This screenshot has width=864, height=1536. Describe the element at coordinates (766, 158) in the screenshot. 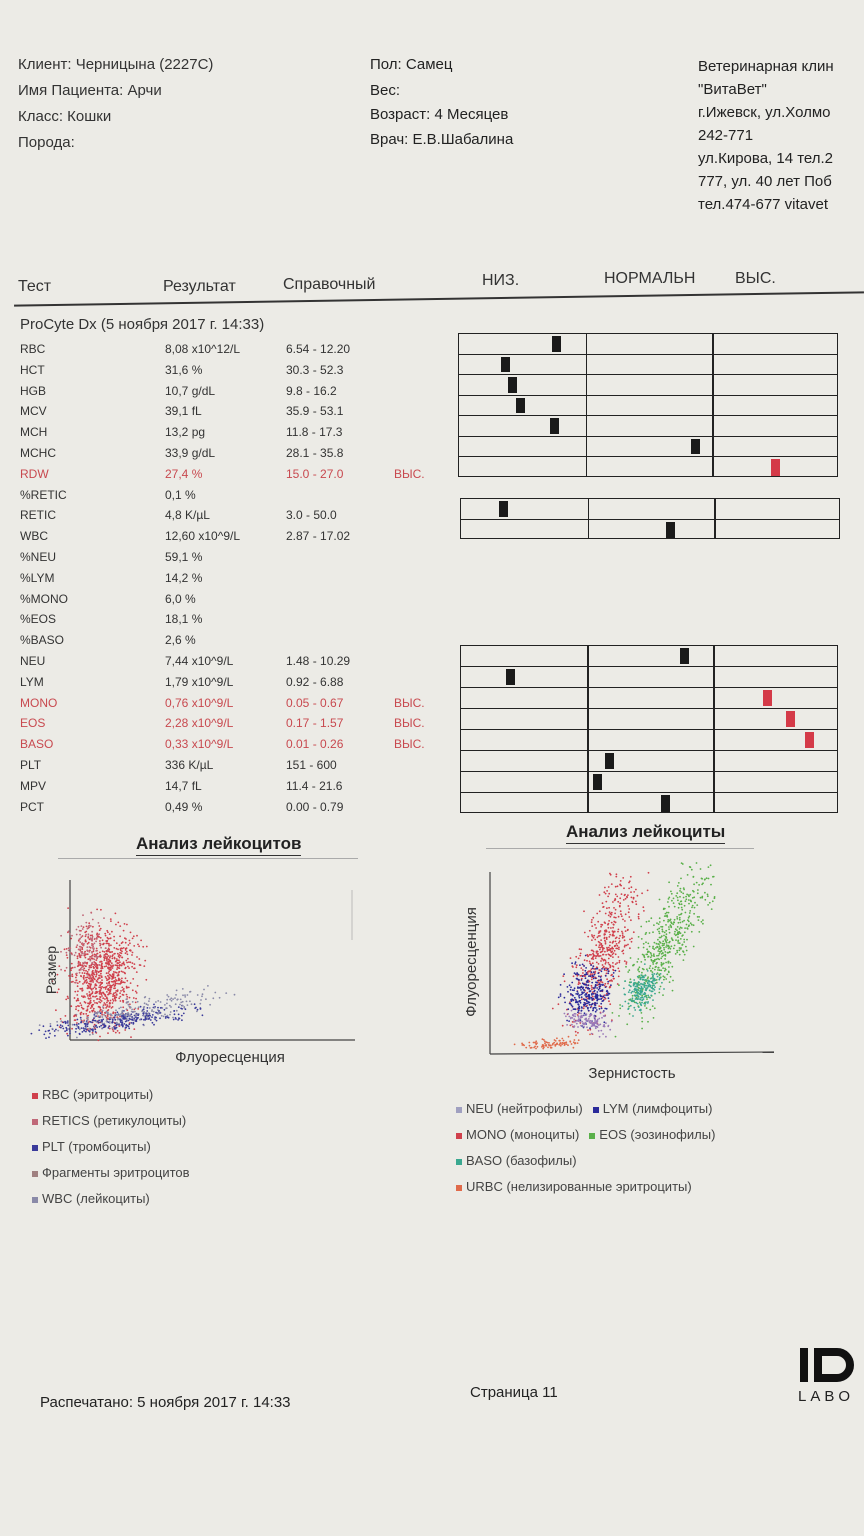

I see `clinic-line: ул.Кирова, 14 тел.2` at that location.